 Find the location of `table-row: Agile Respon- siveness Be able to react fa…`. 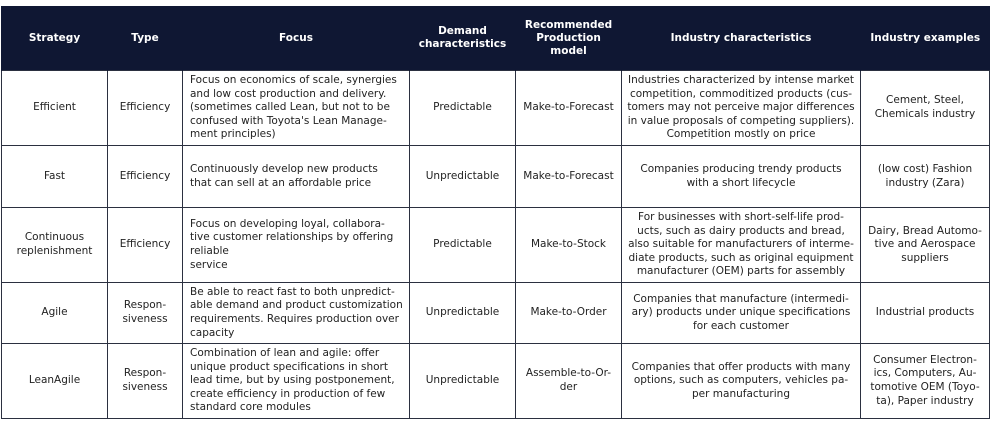

table-row: Agile Respon- siveness Be able to react fa… is located at coordinates (495, 313).